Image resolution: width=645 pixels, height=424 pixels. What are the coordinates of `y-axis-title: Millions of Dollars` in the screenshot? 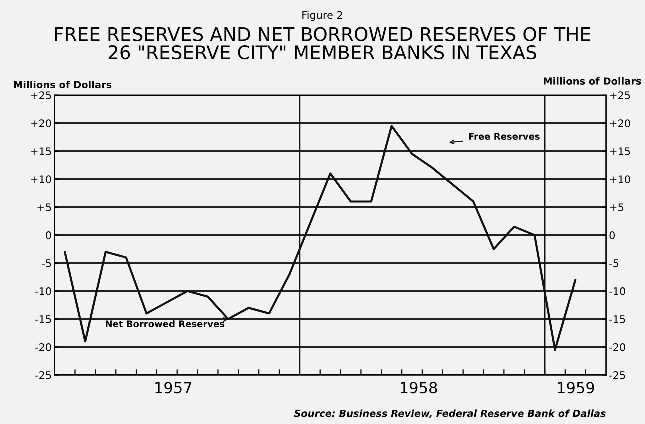 It's located at (63, 85).